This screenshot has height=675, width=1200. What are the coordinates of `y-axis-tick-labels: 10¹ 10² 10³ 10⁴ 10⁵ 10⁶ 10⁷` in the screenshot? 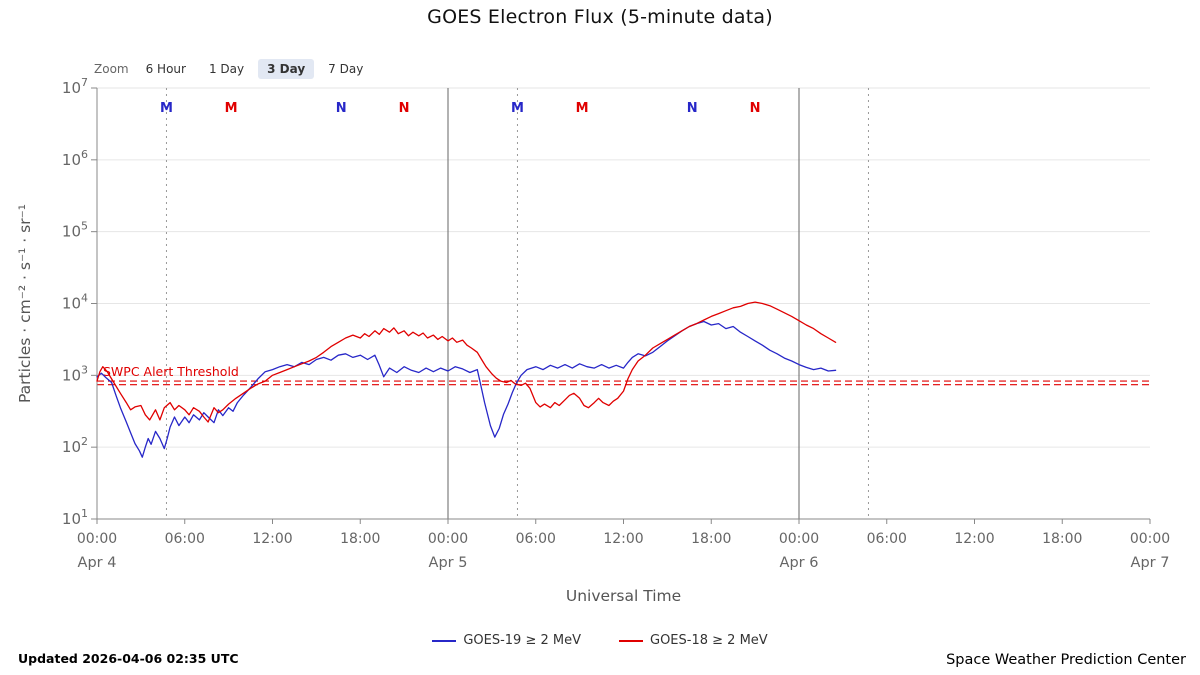 It's located at (75, 302).